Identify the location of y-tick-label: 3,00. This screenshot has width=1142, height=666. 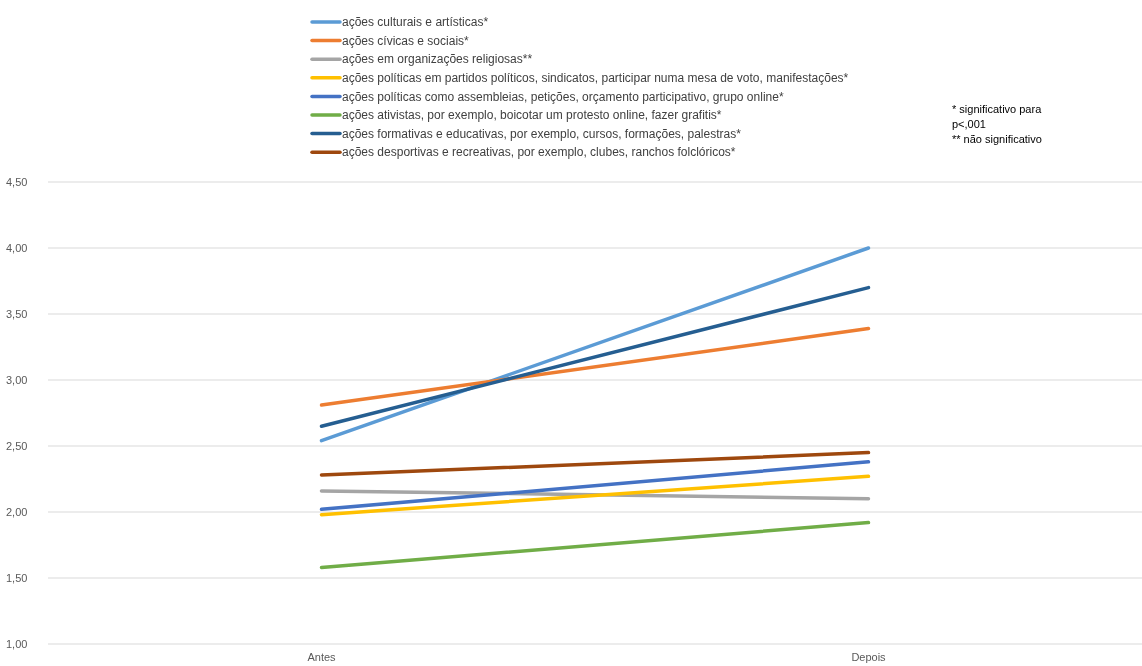
(17, 379).